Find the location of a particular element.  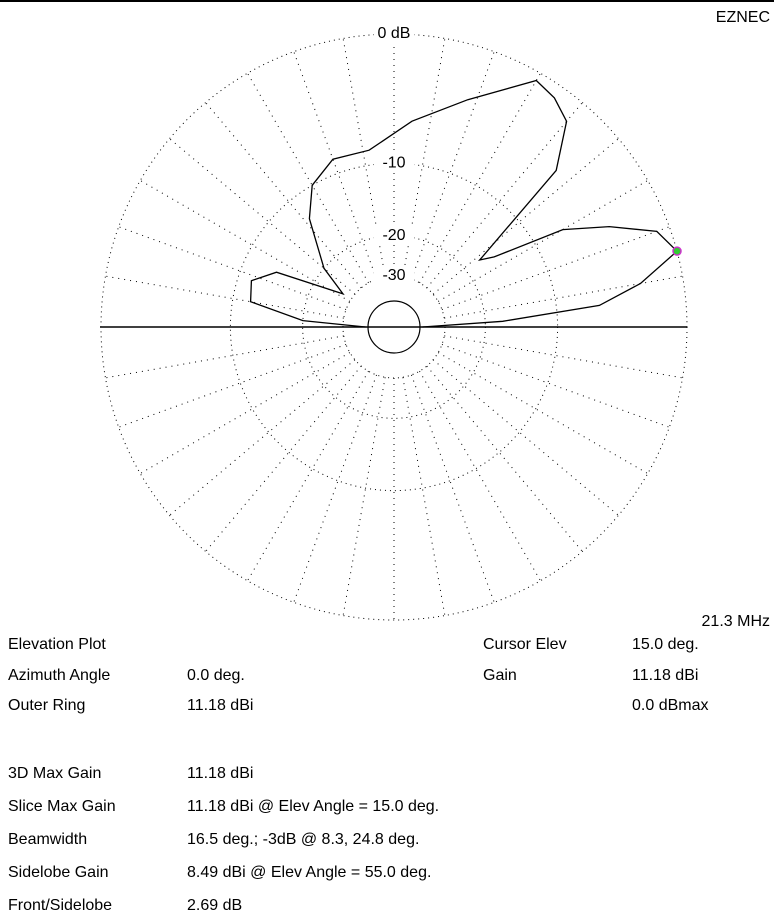

info-text: Gain is located at coordinates (500, 675).